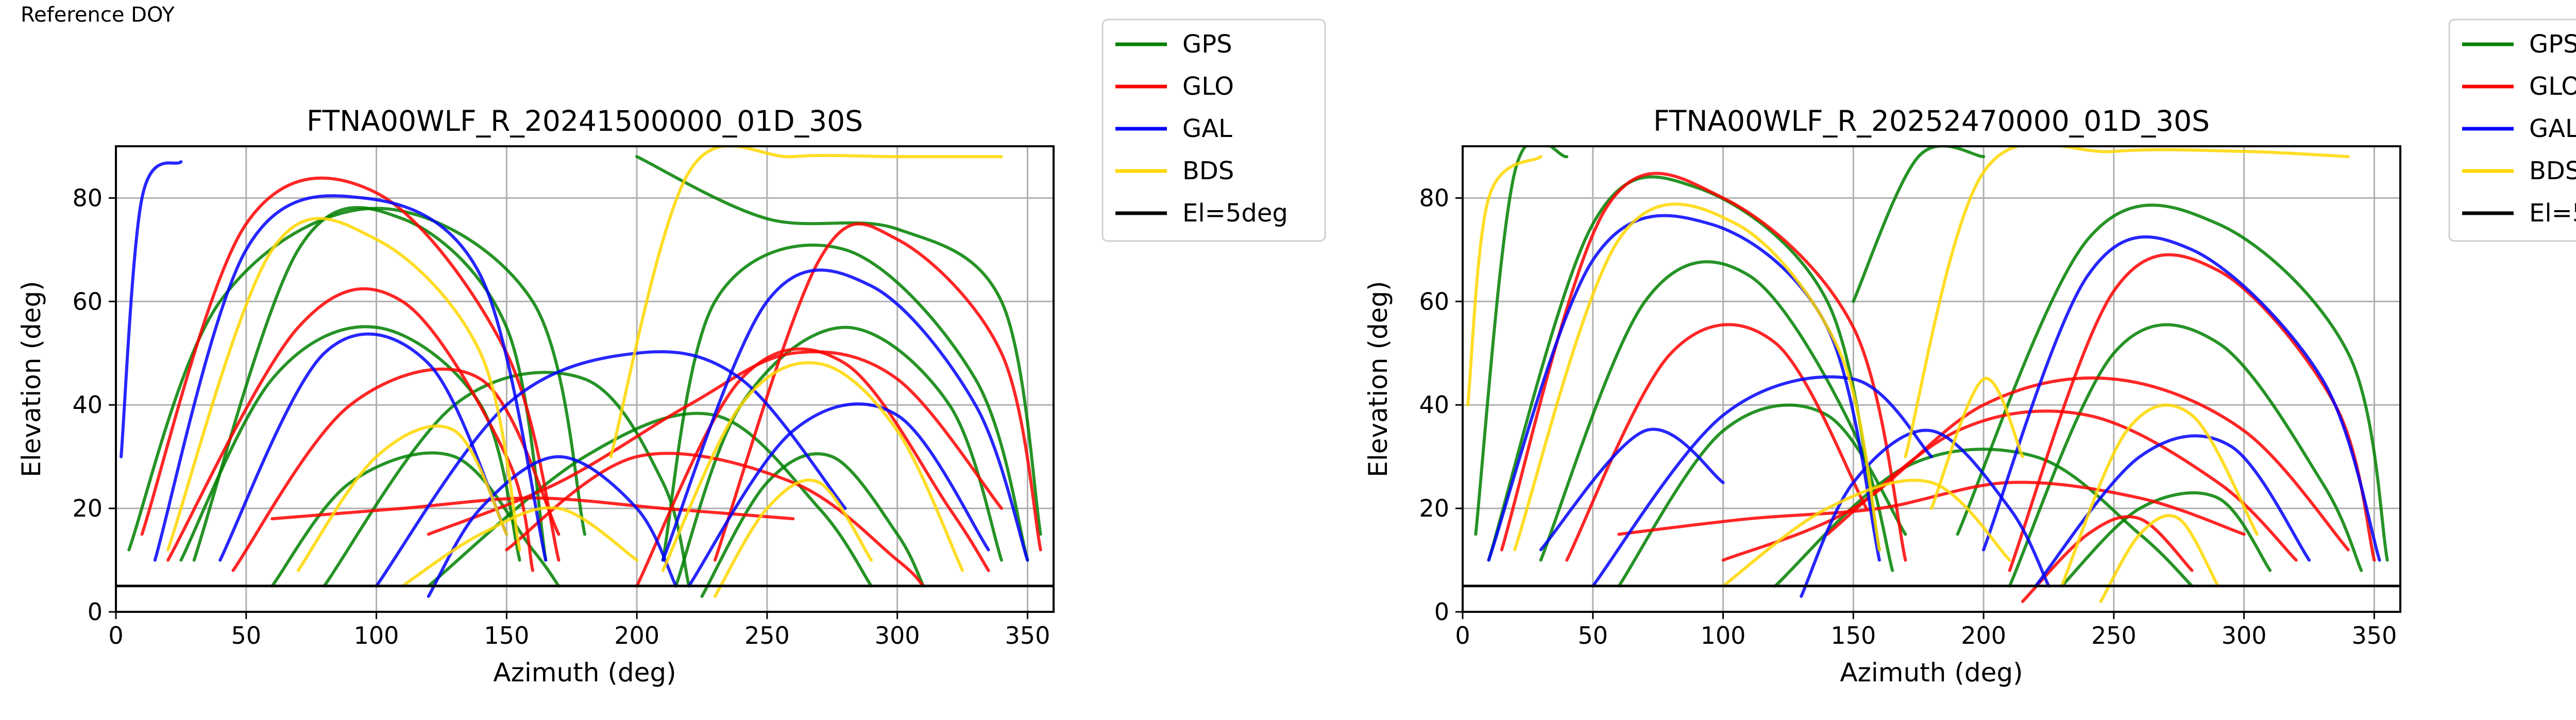 The image size is (2576, 720). I want to click on chart-title: FTNA00WLF_R_20241500000_01D_30S, so click(585, 121).